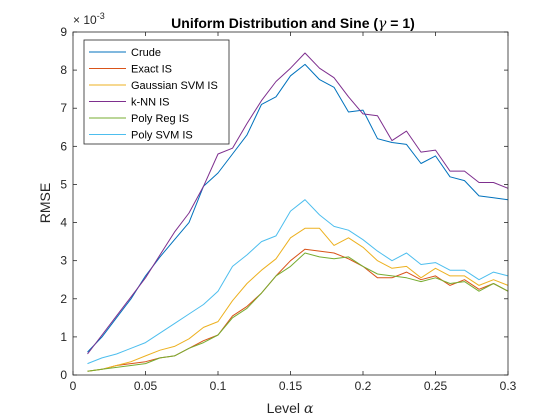 The image size is (560, 420). I want to click on legend-box, so click(156, 92).